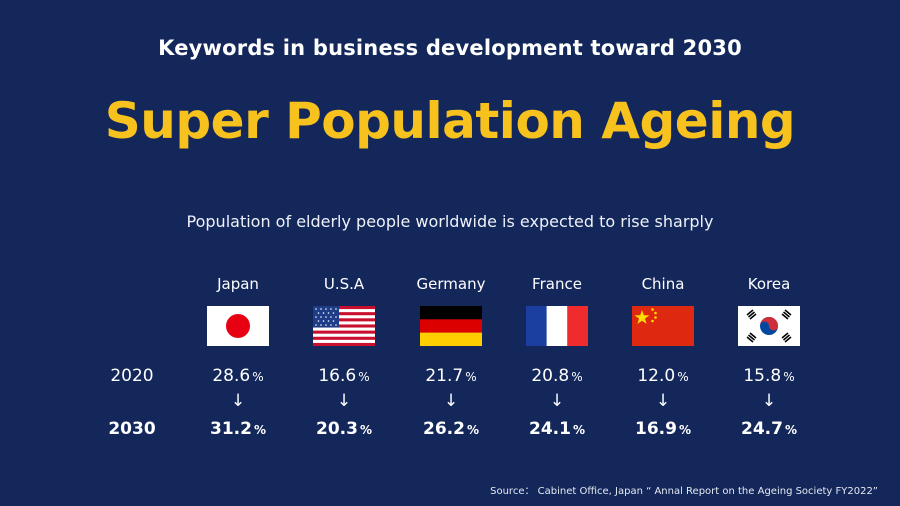 The height and width of the screenshot is (506, 900). I want to click on country-france: France, so click(557, 284).